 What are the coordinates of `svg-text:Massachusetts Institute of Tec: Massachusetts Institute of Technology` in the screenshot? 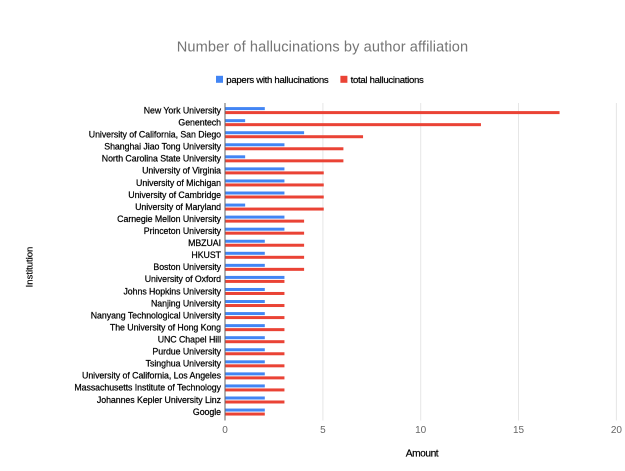 It's located at (147, 388).